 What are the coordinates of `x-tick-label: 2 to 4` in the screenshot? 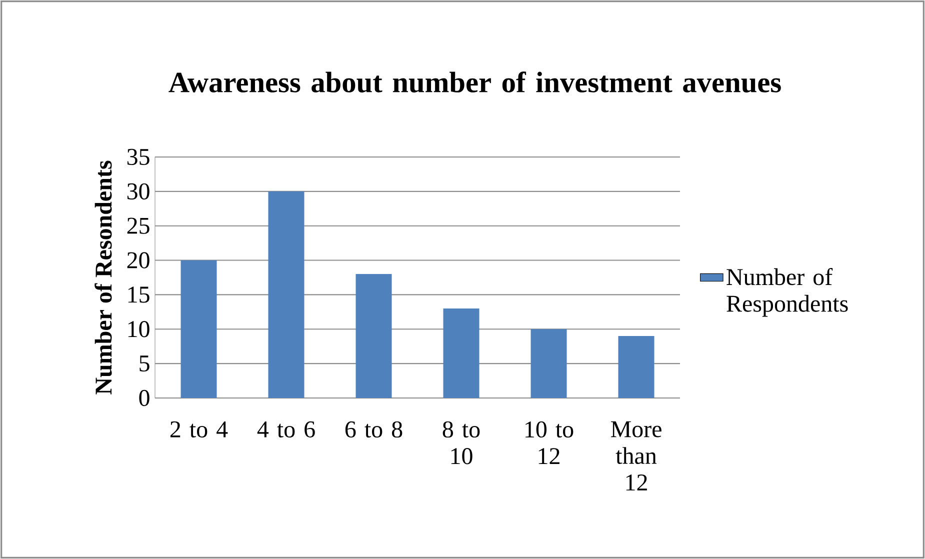 It's located at (199, 429).